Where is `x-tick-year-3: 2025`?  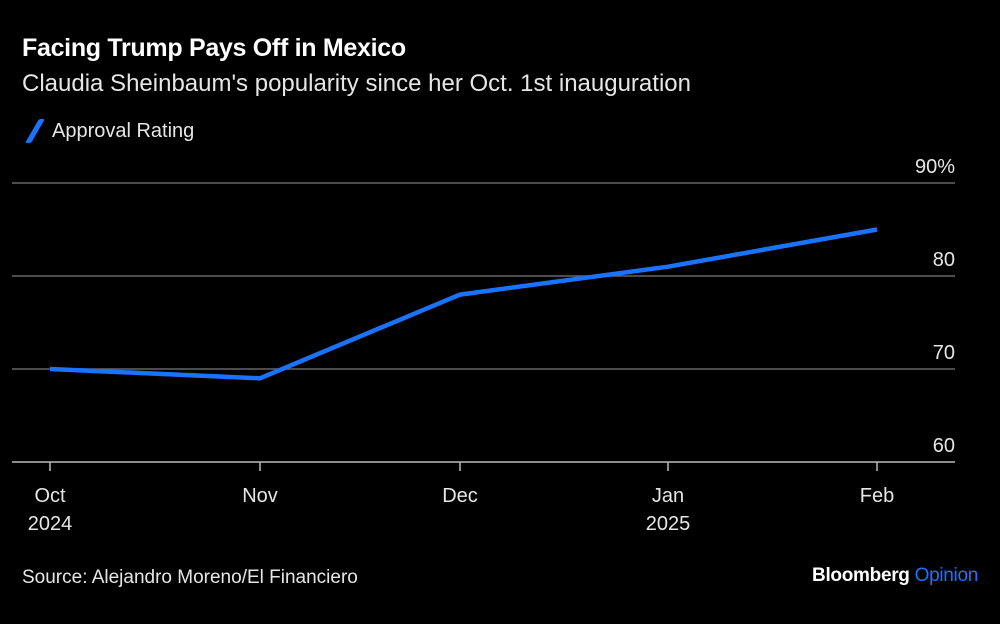 x-tick-year-3: 2025 is located at coordinates (668, 524).